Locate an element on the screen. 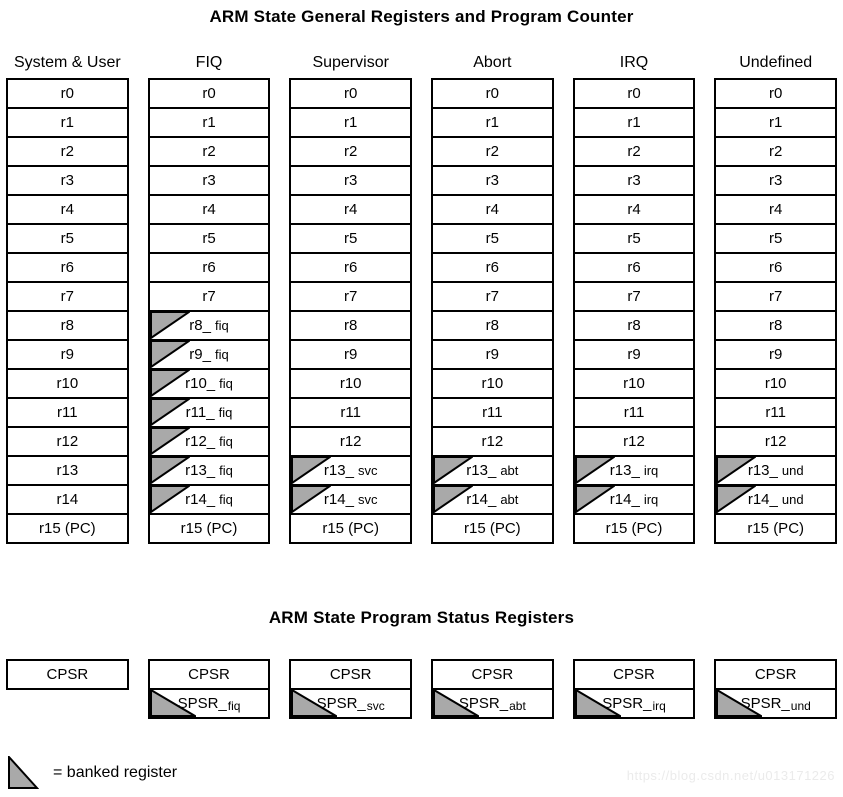 This screenshot has height=797, width=843. register-label: r15 (PC) is located at coordinates (634, 528).